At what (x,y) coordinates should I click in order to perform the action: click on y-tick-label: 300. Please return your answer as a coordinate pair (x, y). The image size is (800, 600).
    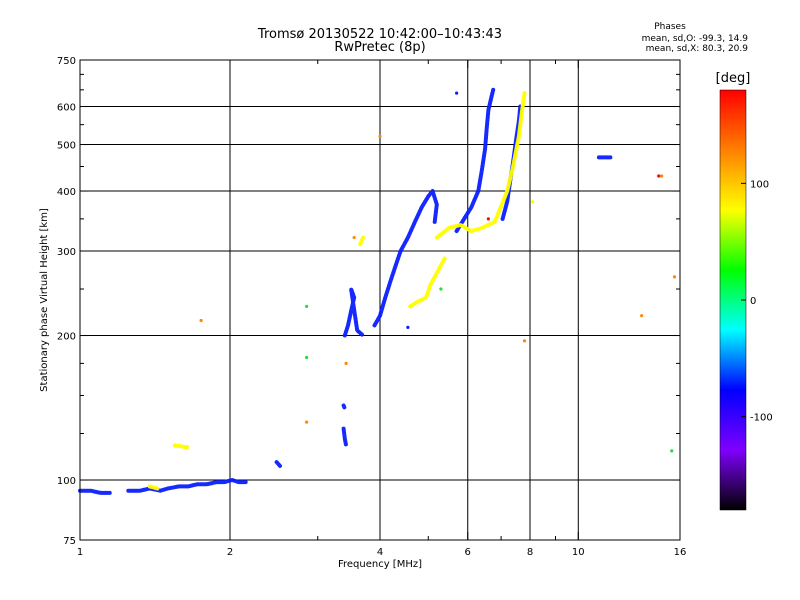
    Looking at the image, I should click on (66, 252).